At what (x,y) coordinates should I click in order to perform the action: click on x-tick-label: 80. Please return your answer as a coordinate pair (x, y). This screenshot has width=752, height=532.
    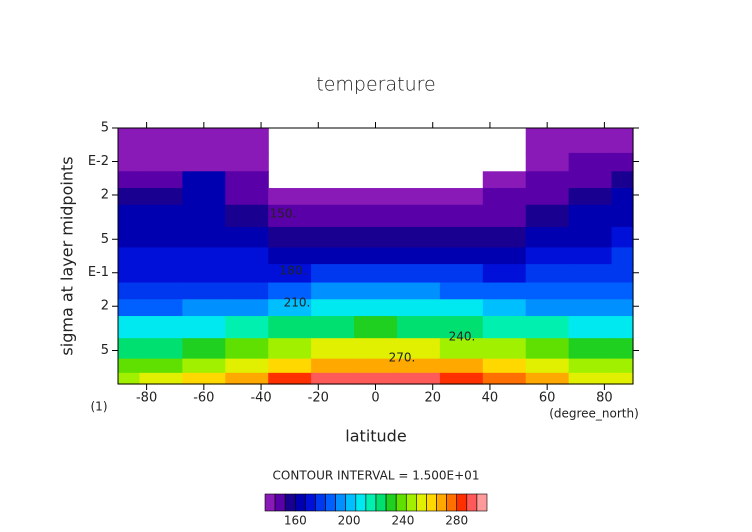
    Looking at the image, I should click on (604, 398).